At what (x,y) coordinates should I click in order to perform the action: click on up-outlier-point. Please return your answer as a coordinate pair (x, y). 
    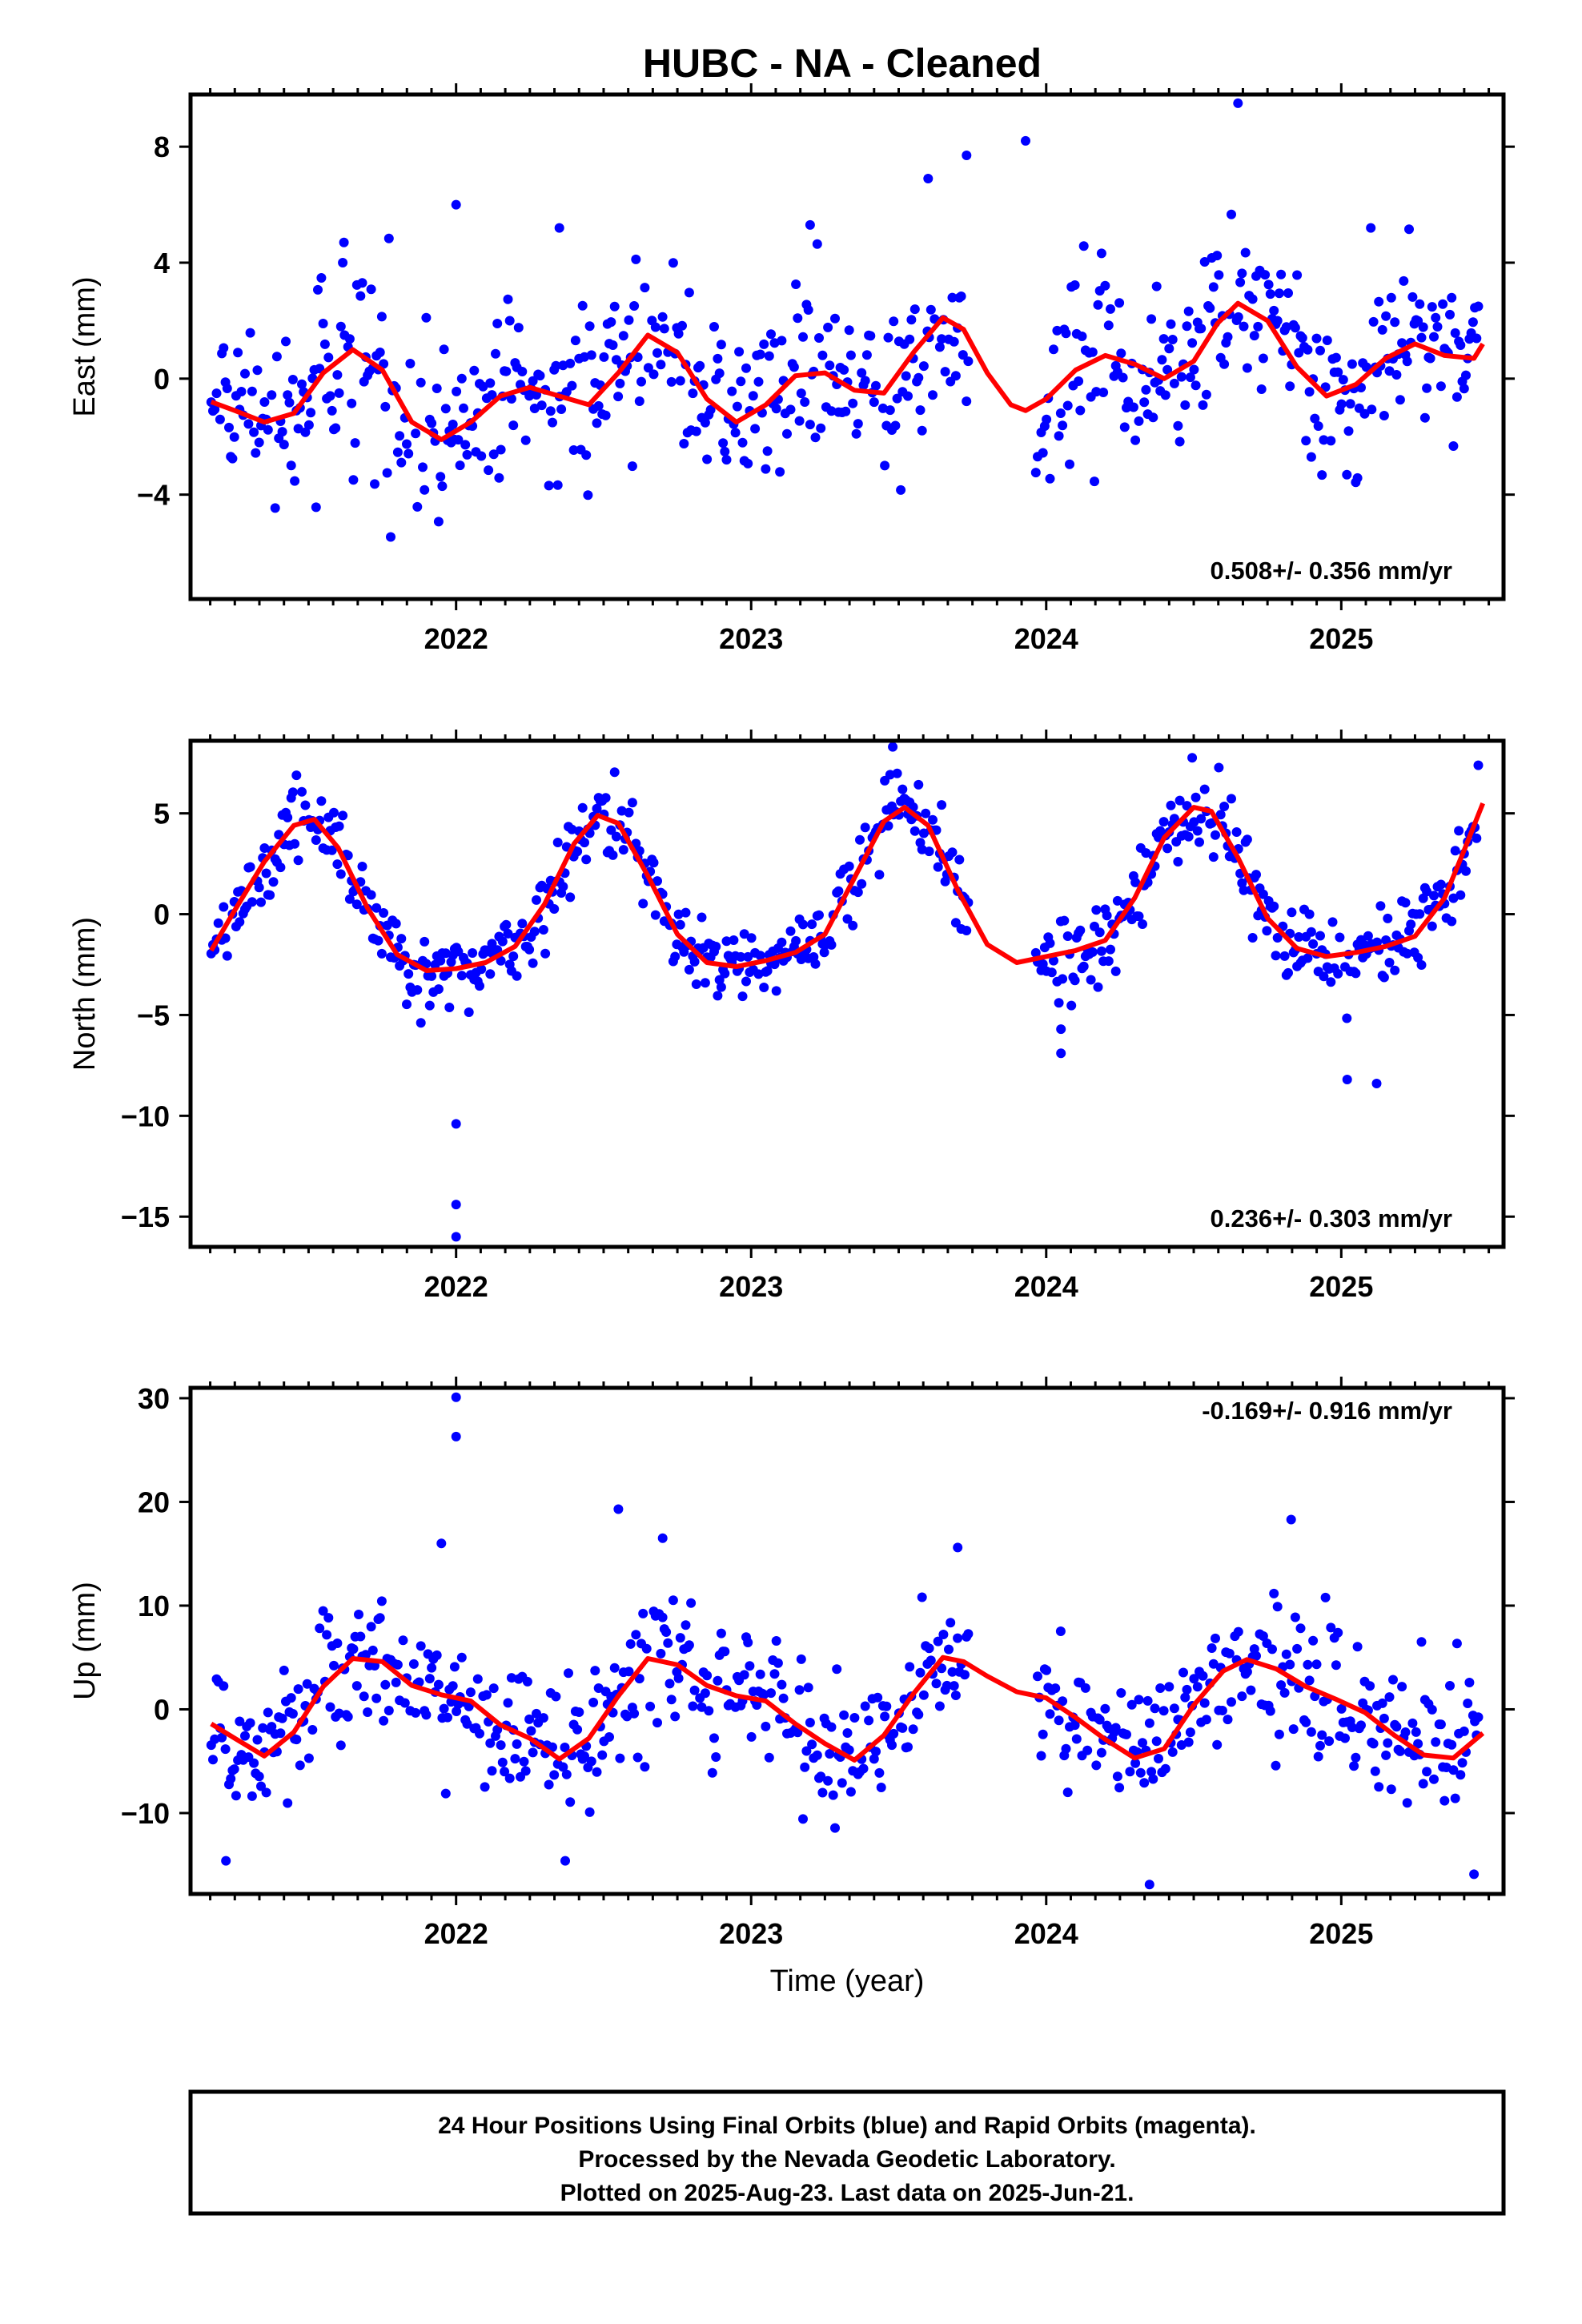
    Looking at the image, I should click on (1474, 1875).